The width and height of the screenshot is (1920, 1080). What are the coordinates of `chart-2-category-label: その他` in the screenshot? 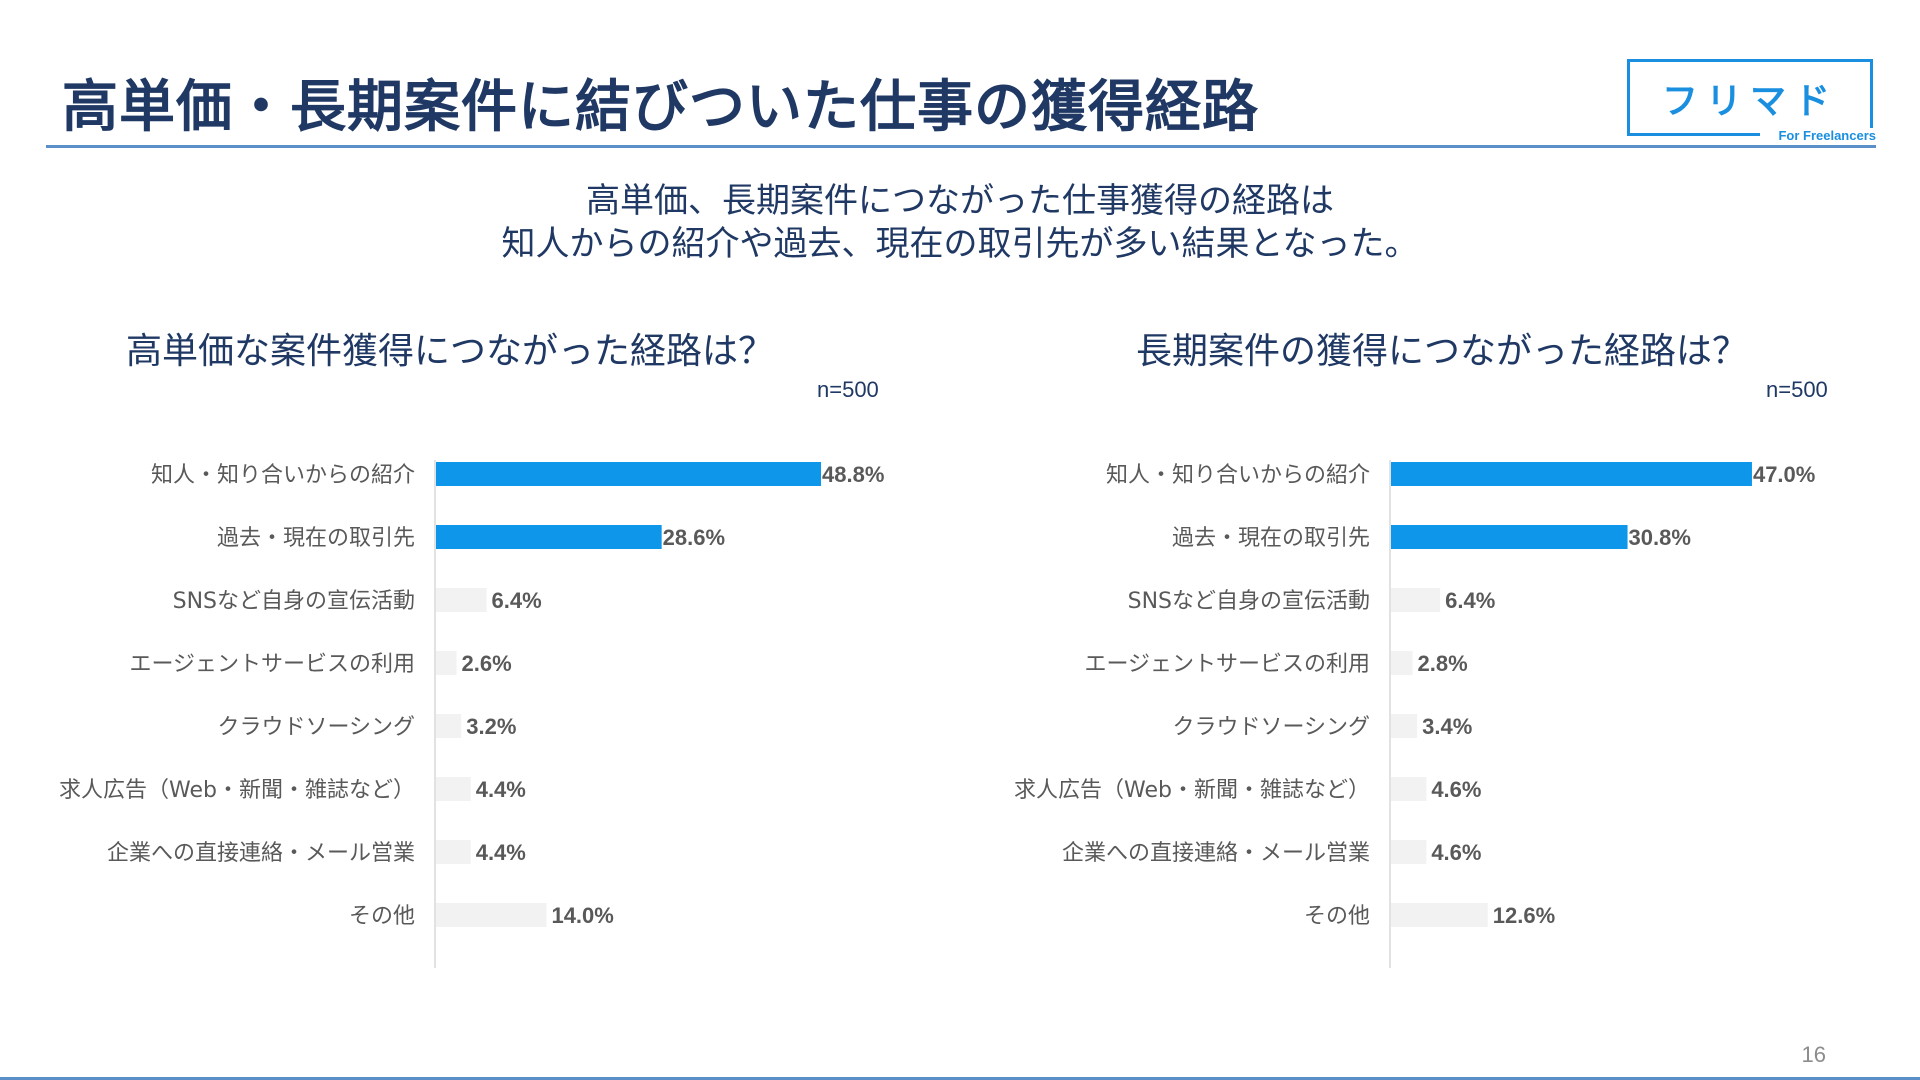 It's located at (1337, 916).